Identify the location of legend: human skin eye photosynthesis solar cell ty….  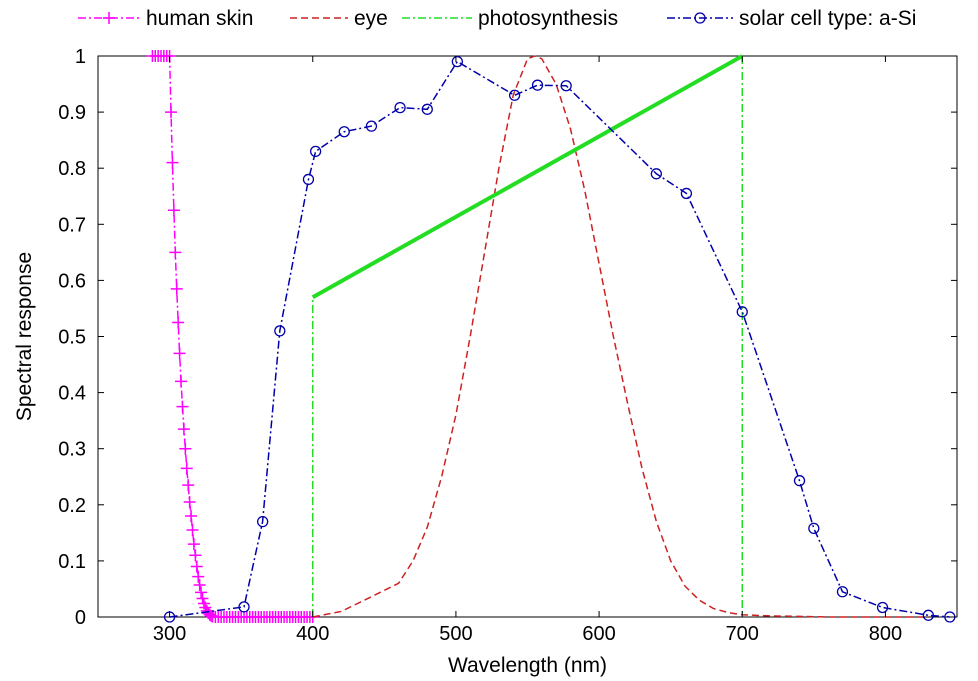
(497, 18).